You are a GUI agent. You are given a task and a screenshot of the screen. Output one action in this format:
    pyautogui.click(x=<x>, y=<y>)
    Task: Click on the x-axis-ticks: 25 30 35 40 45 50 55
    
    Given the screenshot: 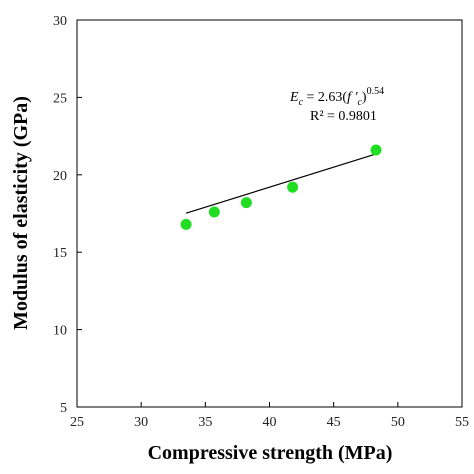 What is the action you would take?
    pyautogui.click(x=269, y=416)
    